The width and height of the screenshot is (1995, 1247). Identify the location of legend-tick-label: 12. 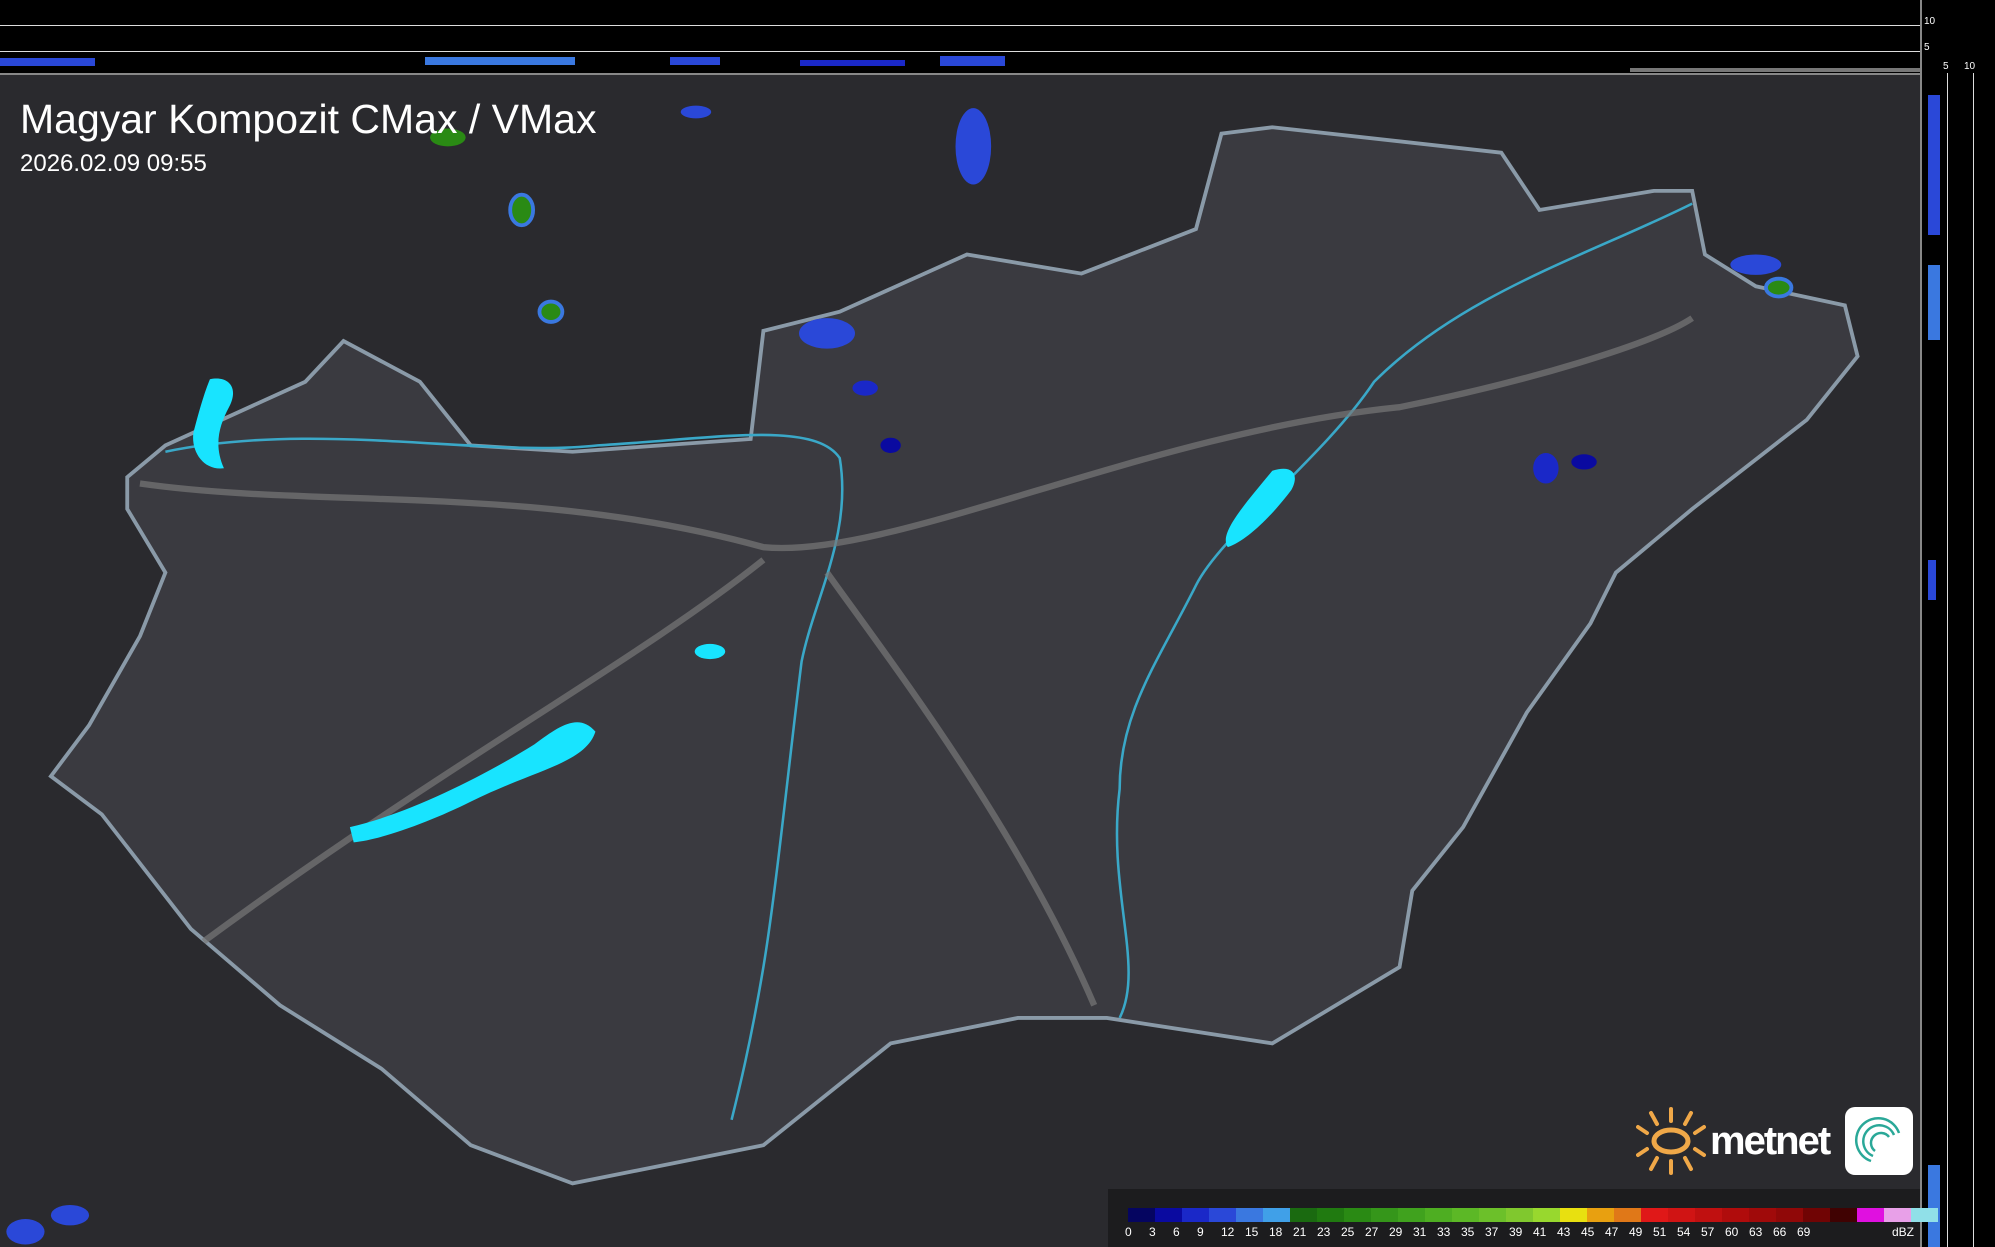
(1228, 1232).